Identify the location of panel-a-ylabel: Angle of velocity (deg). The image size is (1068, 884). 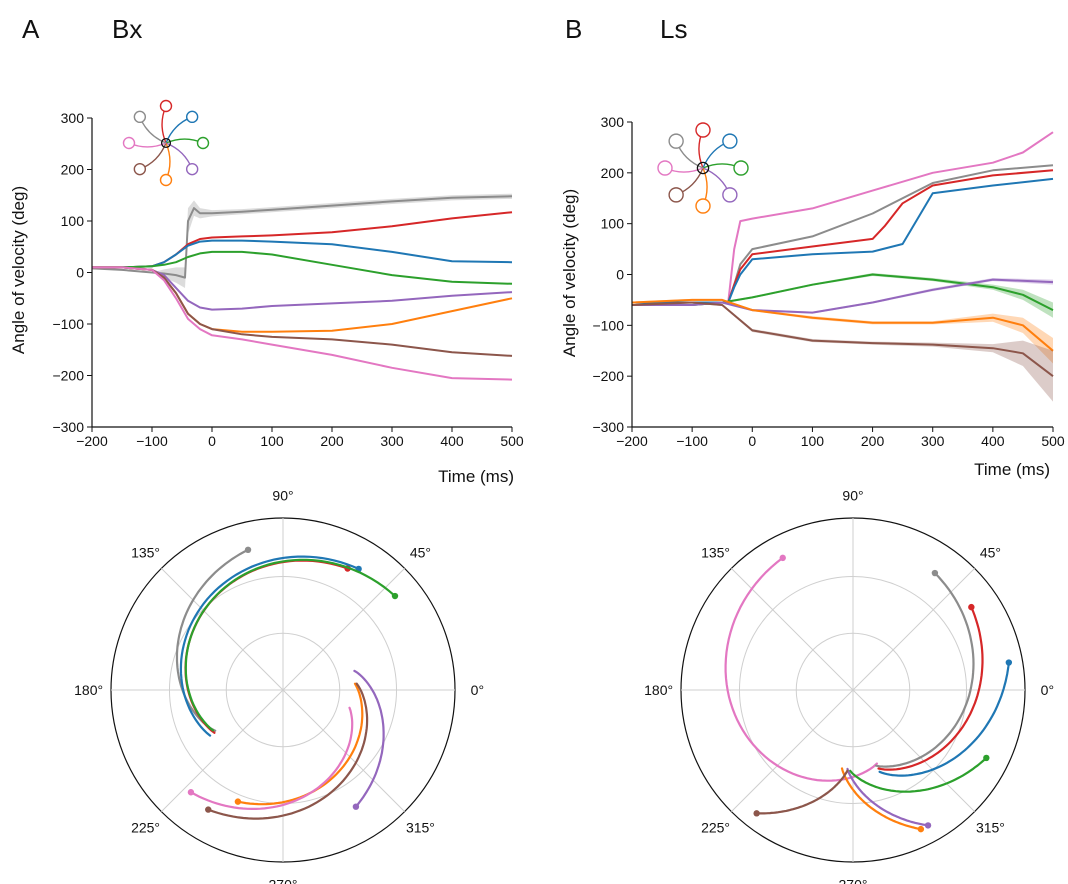
(18, 270).